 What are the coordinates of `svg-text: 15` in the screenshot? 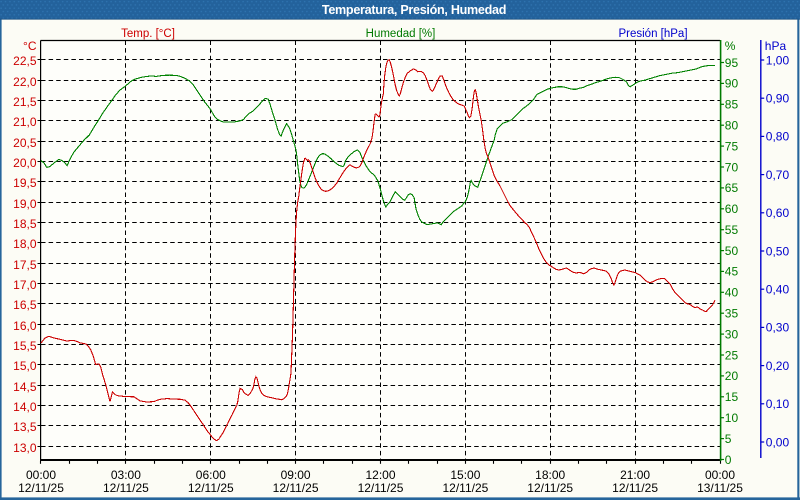 It's located at (732, 397).